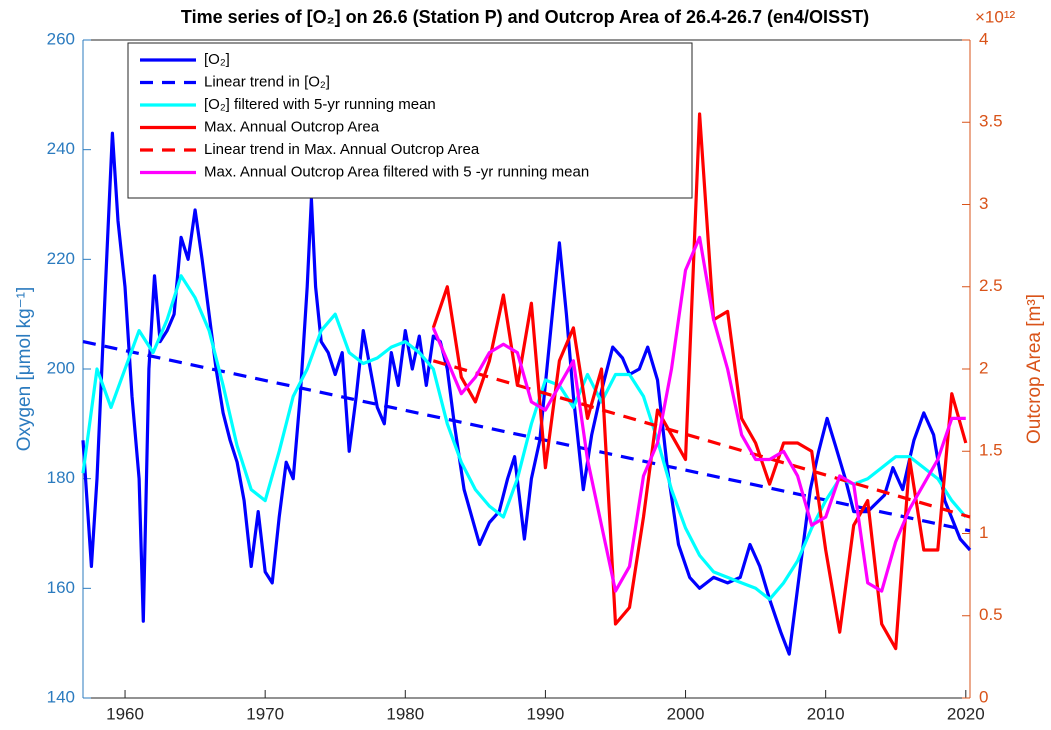 The width and height of the screenshot is (1051, 730). What do you see at coordinates (983, 532) in the screenshot?
I see `y2-tick-label: 1` at bounding box center [983, 532].